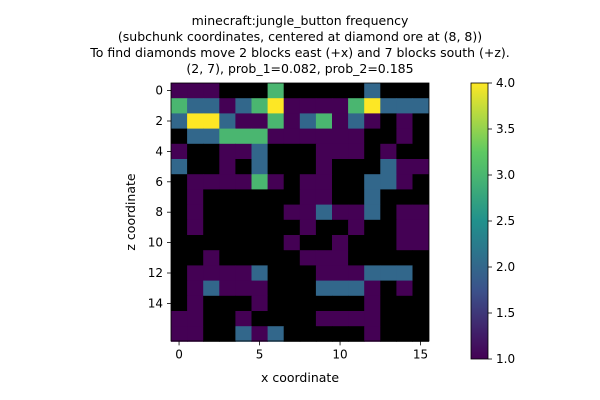 This screenshot has width=600, height=400. What do you see at coordinates (299, 68) in the screenshot?
I see `title-line-4: (2, 7), prob_1=0.082, prob_2=0.185` at bounding box center [299, 68].